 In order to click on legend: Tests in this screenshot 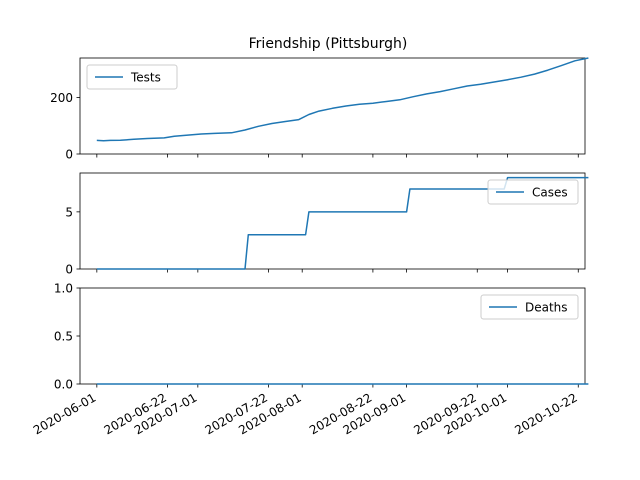, I will do `click(132, 77)`.